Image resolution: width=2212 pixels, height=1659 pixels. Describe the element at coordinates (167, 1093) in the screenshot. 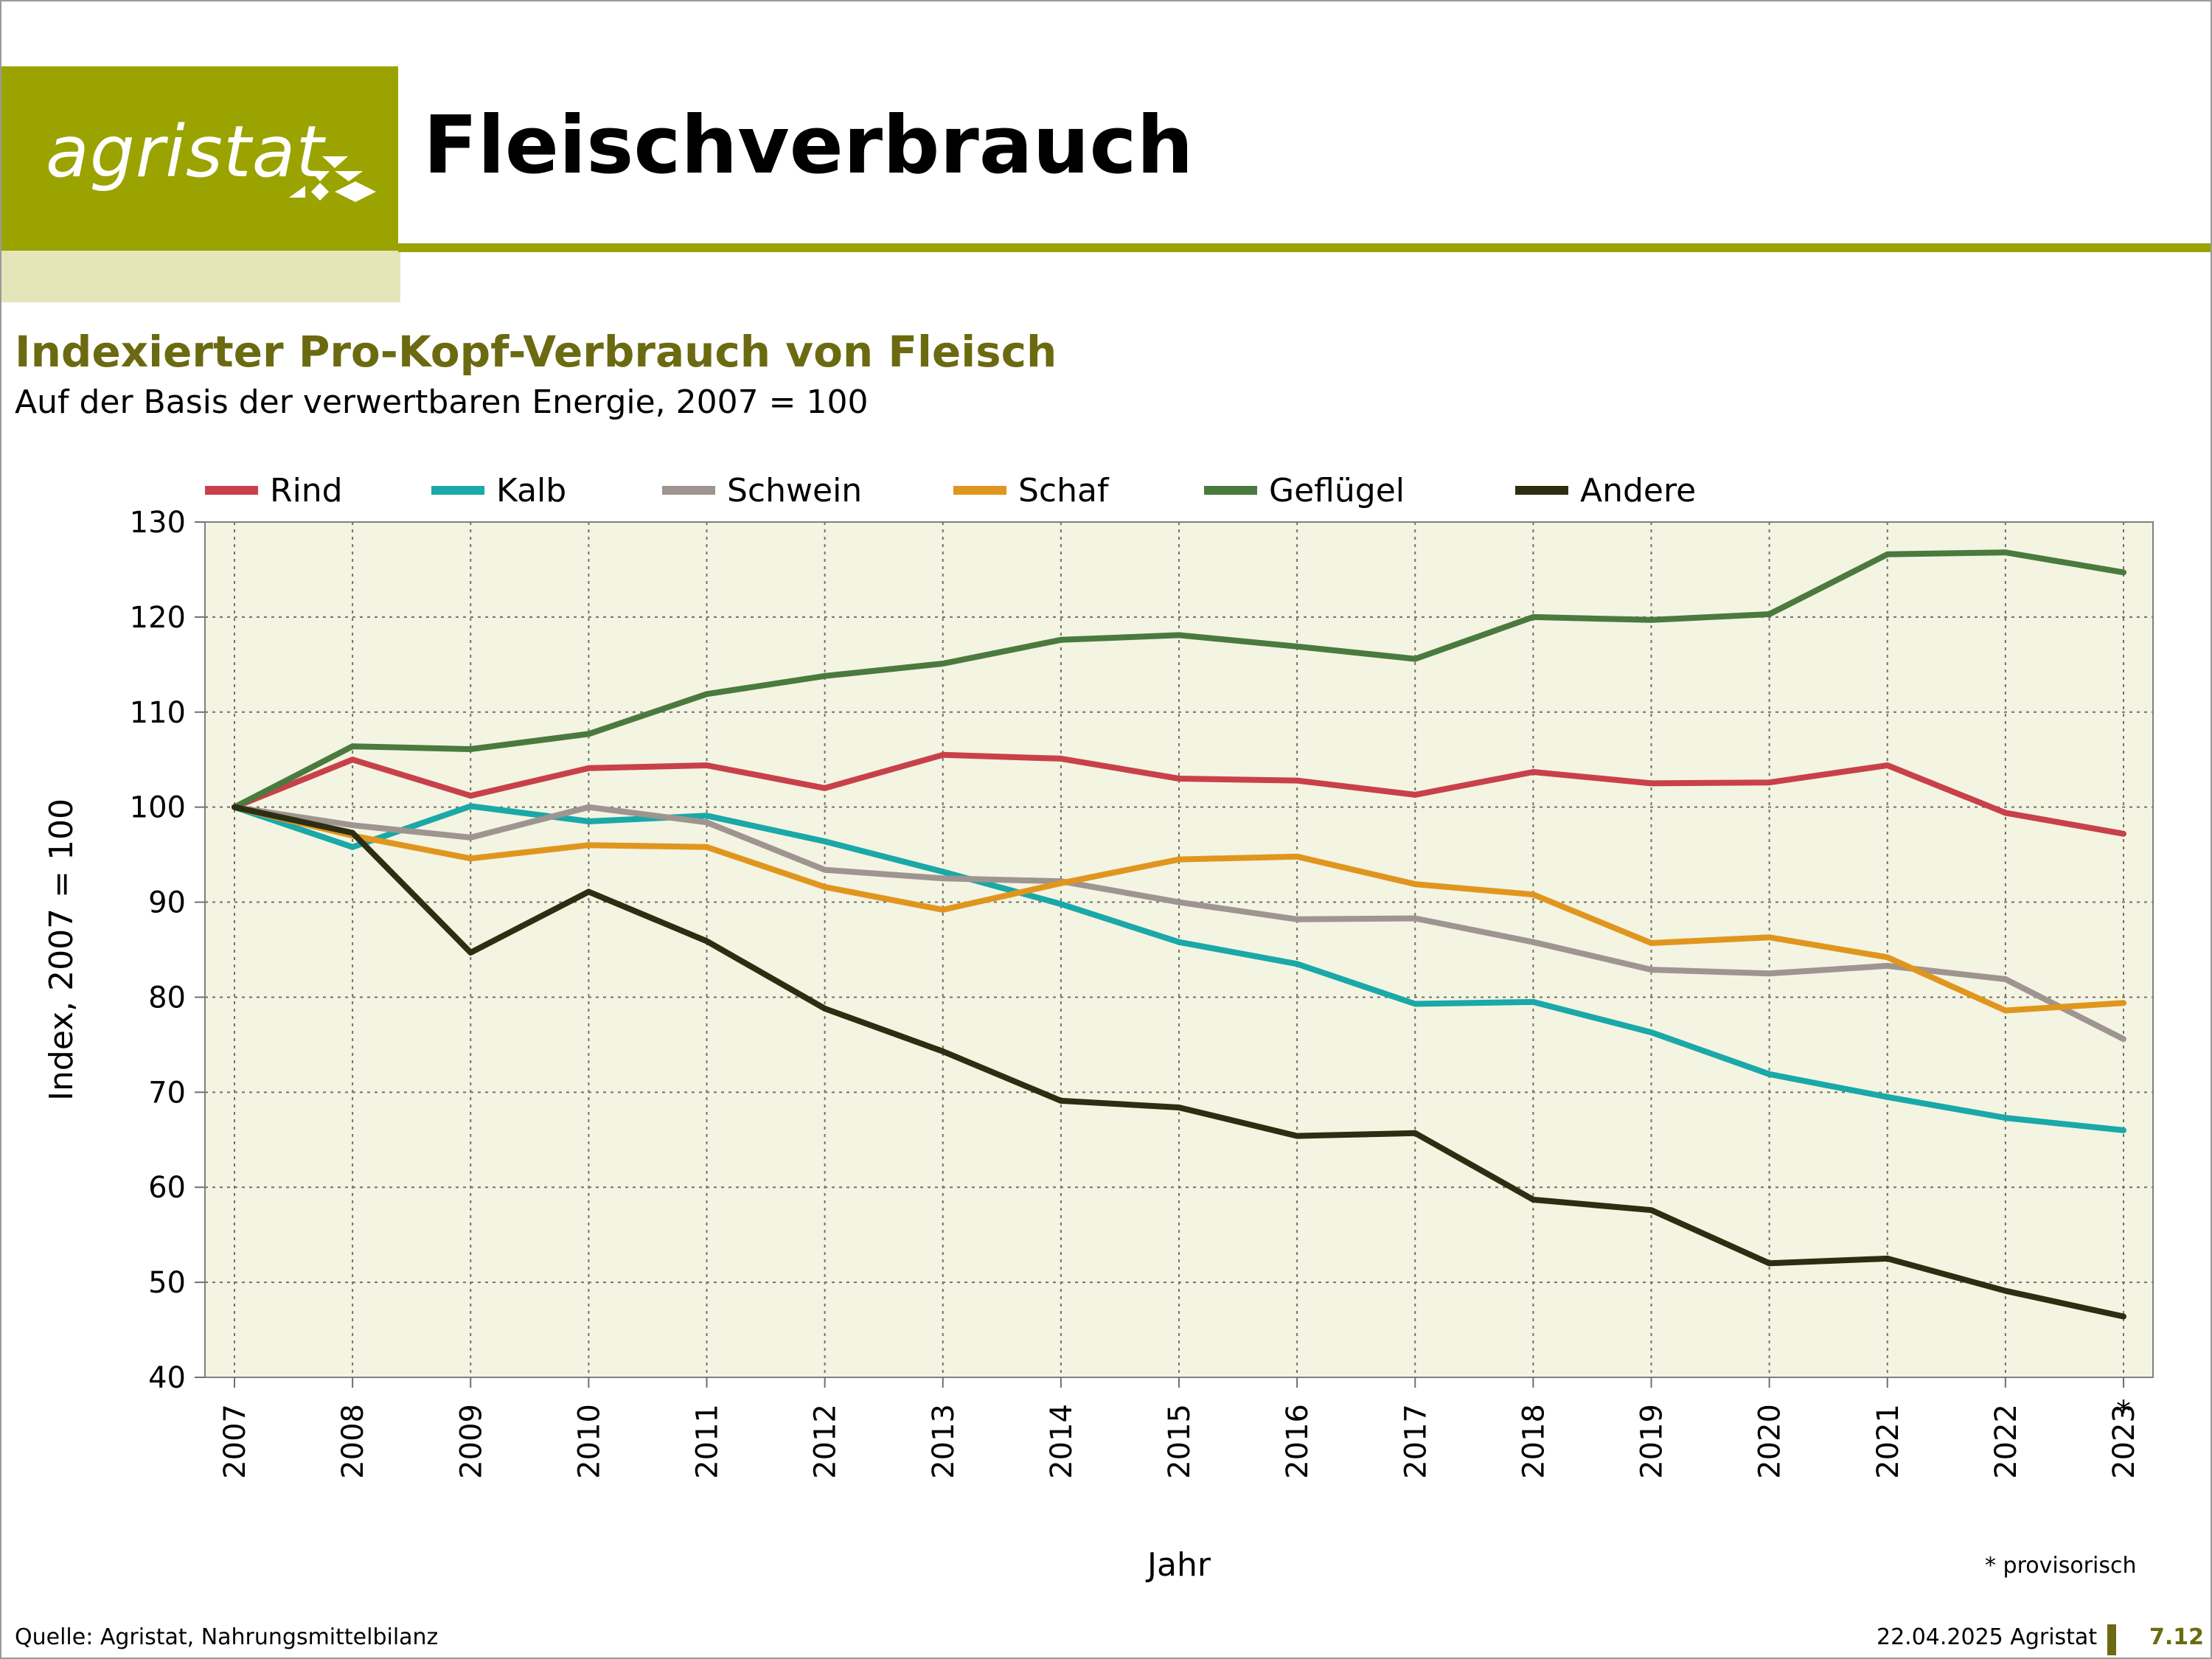

I see `y-tick-label: 70` at that location.